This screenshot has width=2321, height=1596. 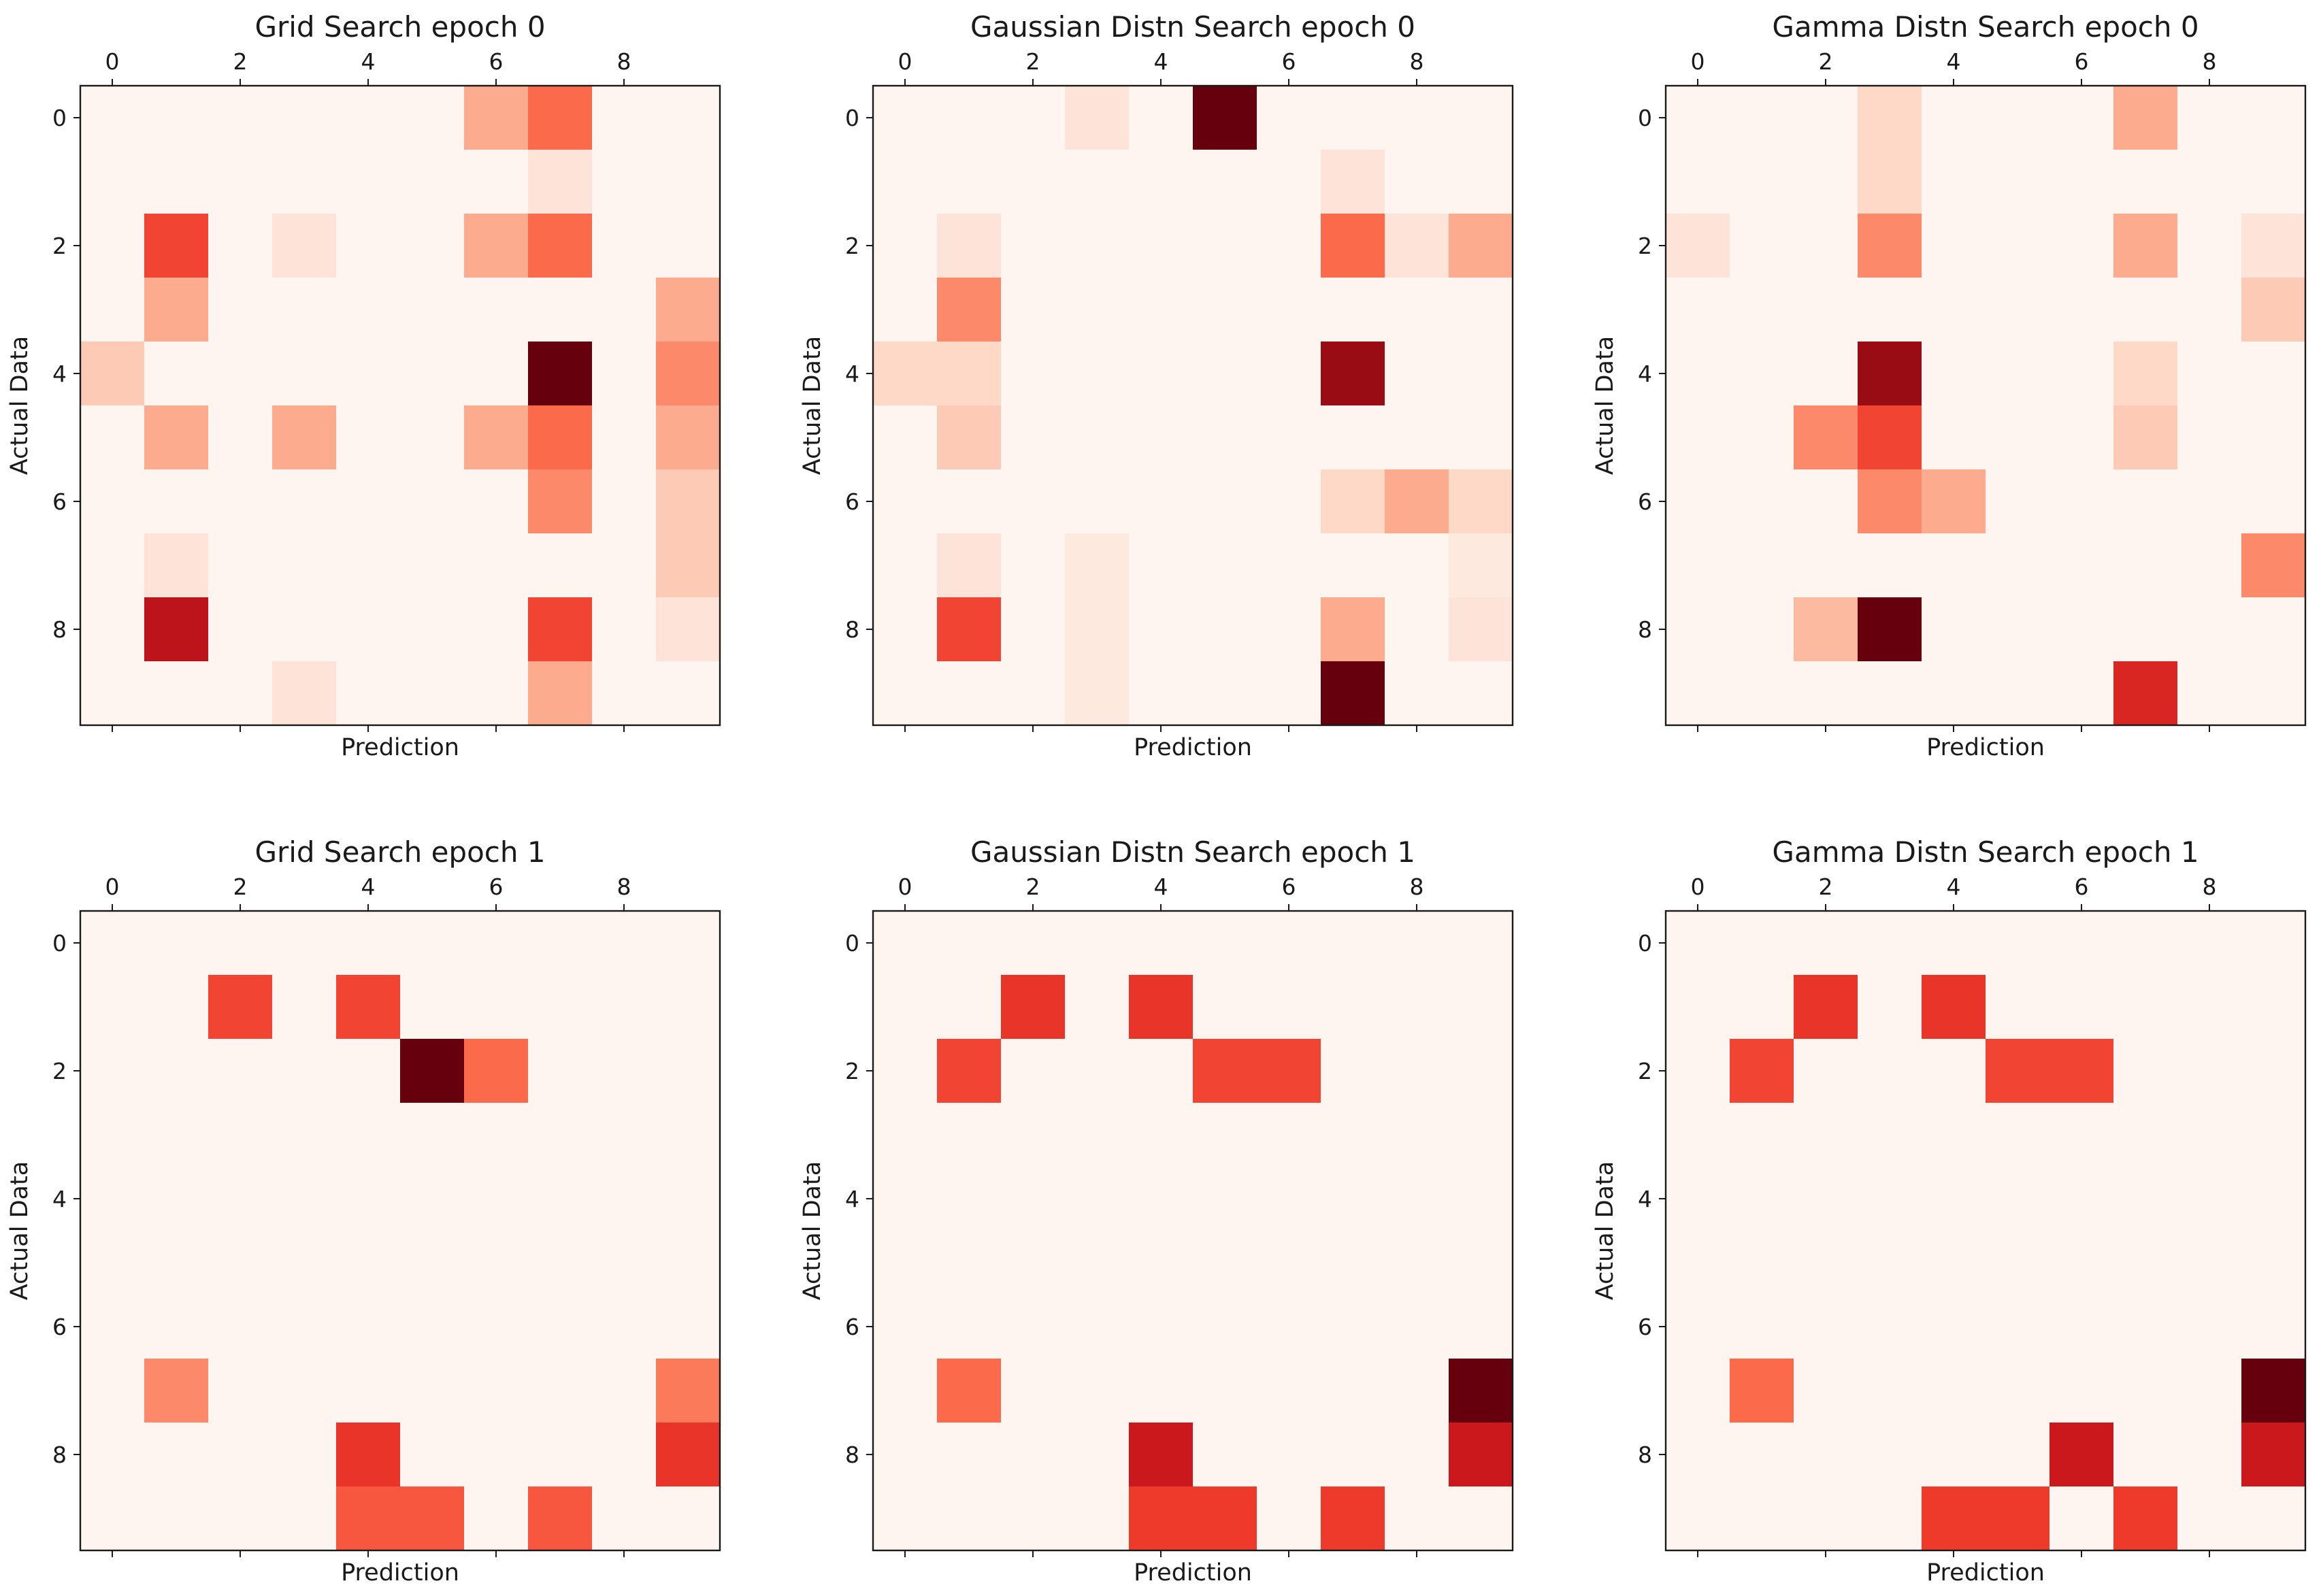 What do you see at coordinates (906, 1199) in the screenshot?
I see `heatmap-cell-r4-c0` at bounding box center [906, 1199].